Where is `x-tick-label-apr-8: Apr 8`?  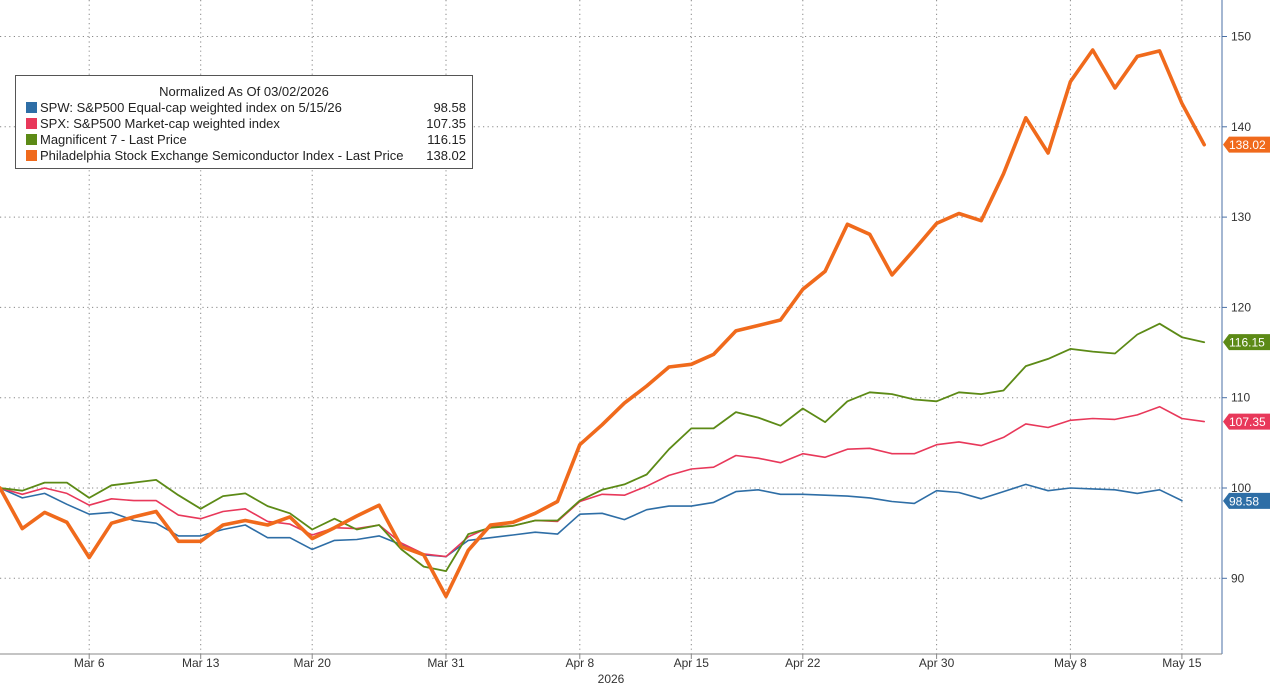
x-tick-label-apr-8: Apr 8 is located at coordinates (579, 663).